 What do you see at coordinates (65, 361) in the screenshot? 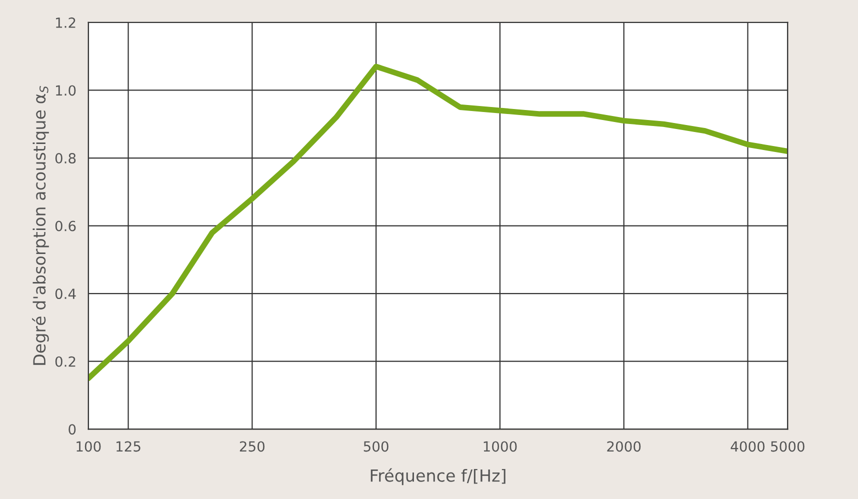
I see `y-tick-label: 0.2` at bounding box center [65, 361].